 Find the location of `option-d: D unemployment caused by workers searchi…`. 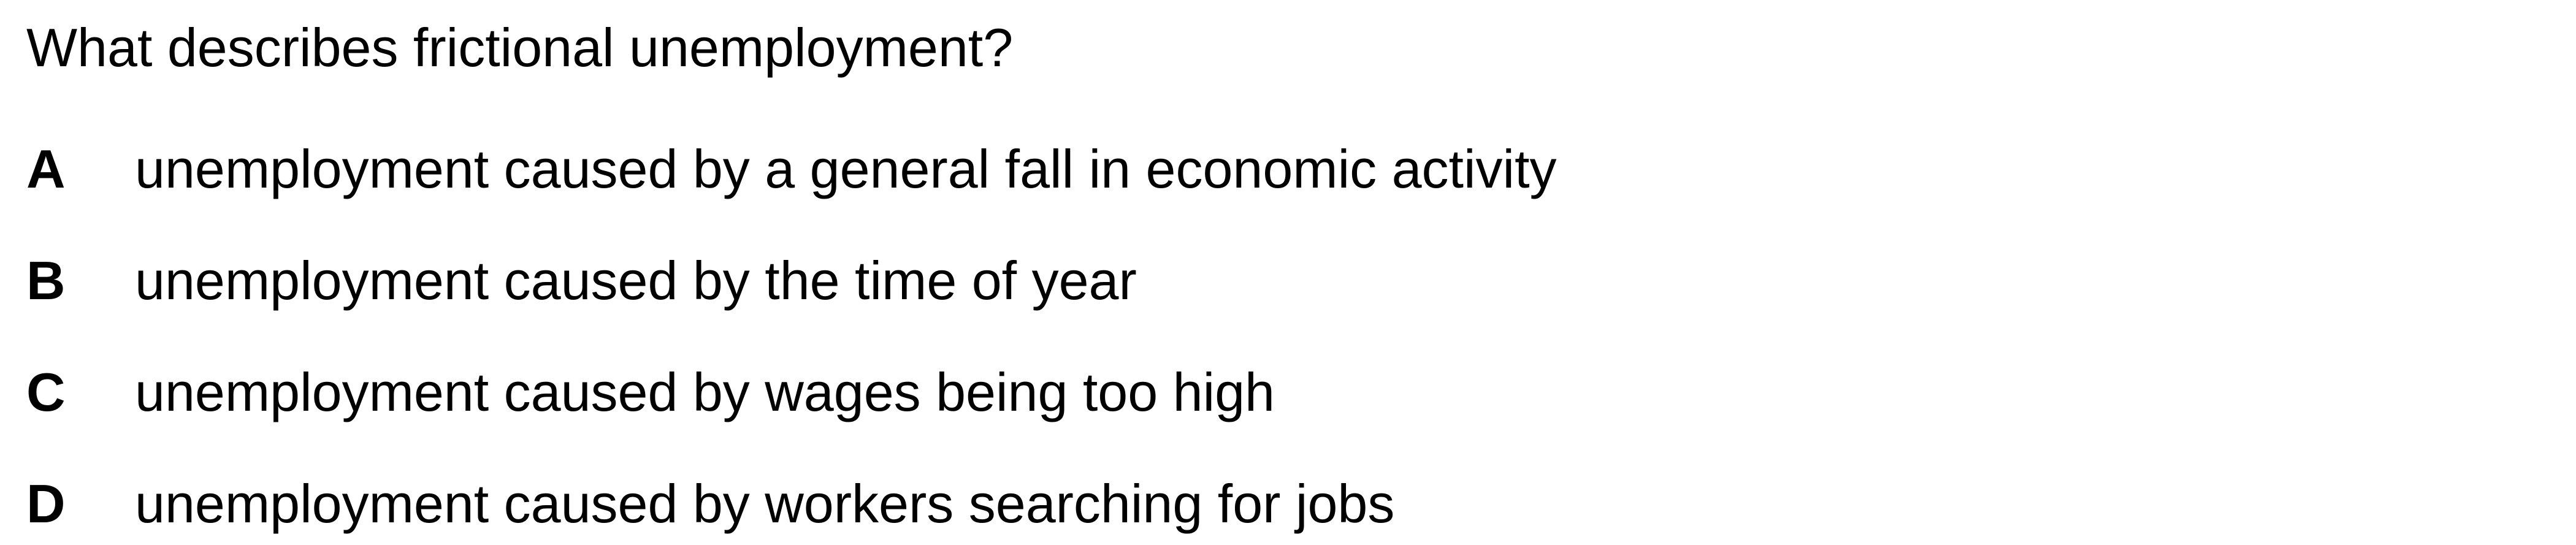

option-d: D unemployment caused by workers searchi… is located at coordinates (710, 504).